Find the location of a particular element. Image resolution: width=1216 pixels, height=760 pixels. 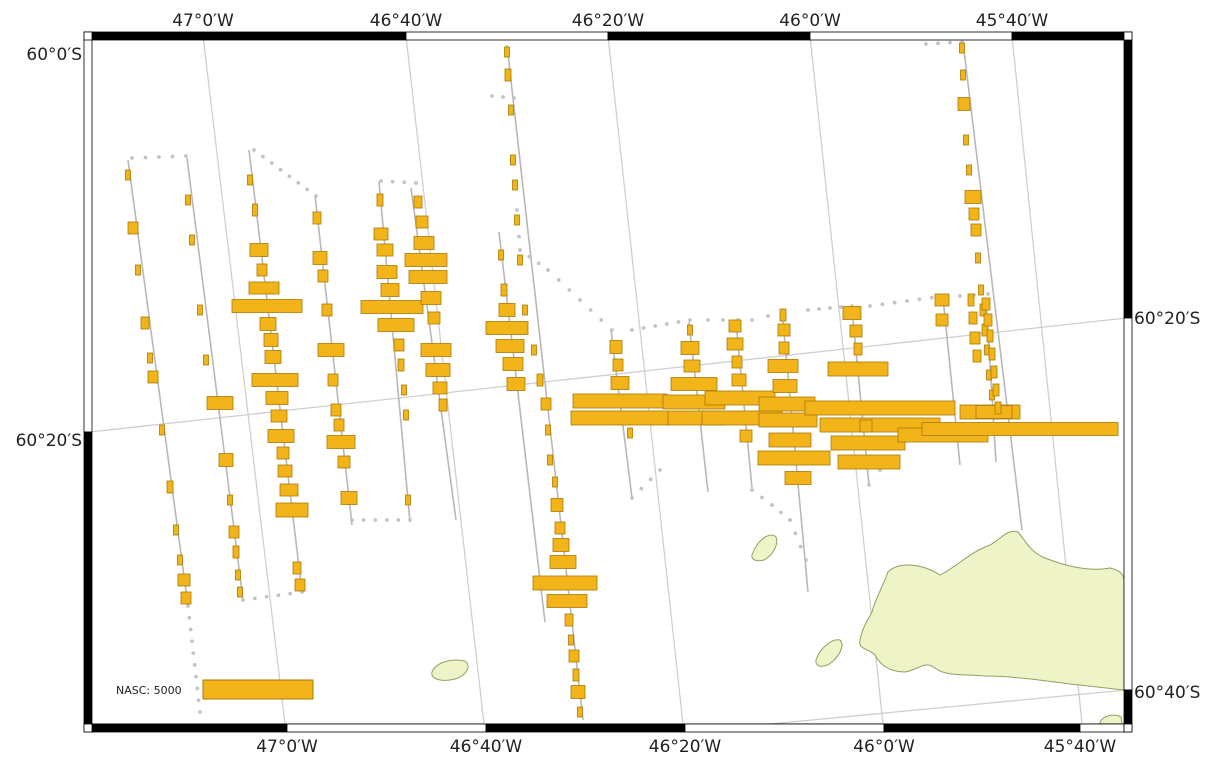

bottom-lon-label: 45°40′W is located at coordinates (1080, 747).